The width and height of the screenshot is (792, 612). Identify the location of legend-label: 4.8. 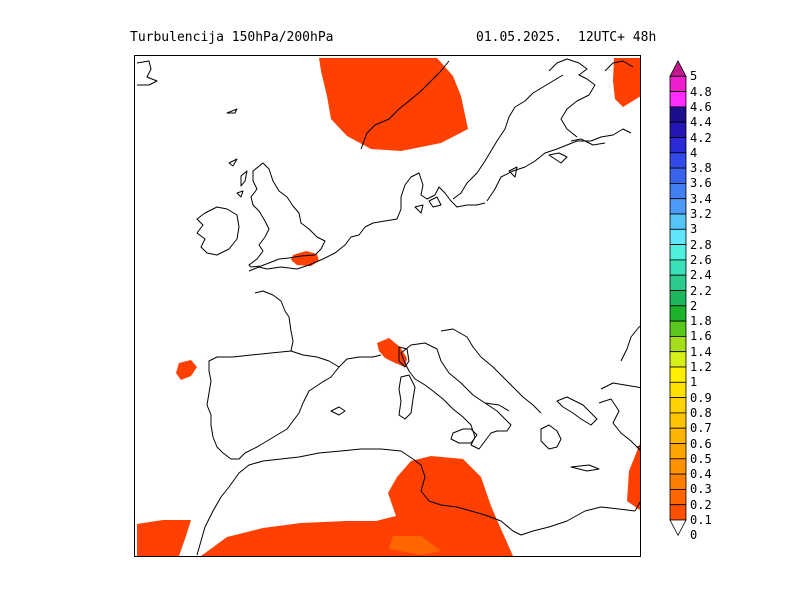
(701, 91).